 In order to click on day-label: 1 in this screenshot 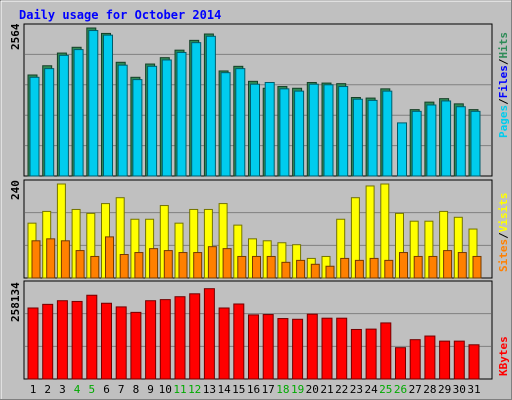, I will do `click(33, 389)`.